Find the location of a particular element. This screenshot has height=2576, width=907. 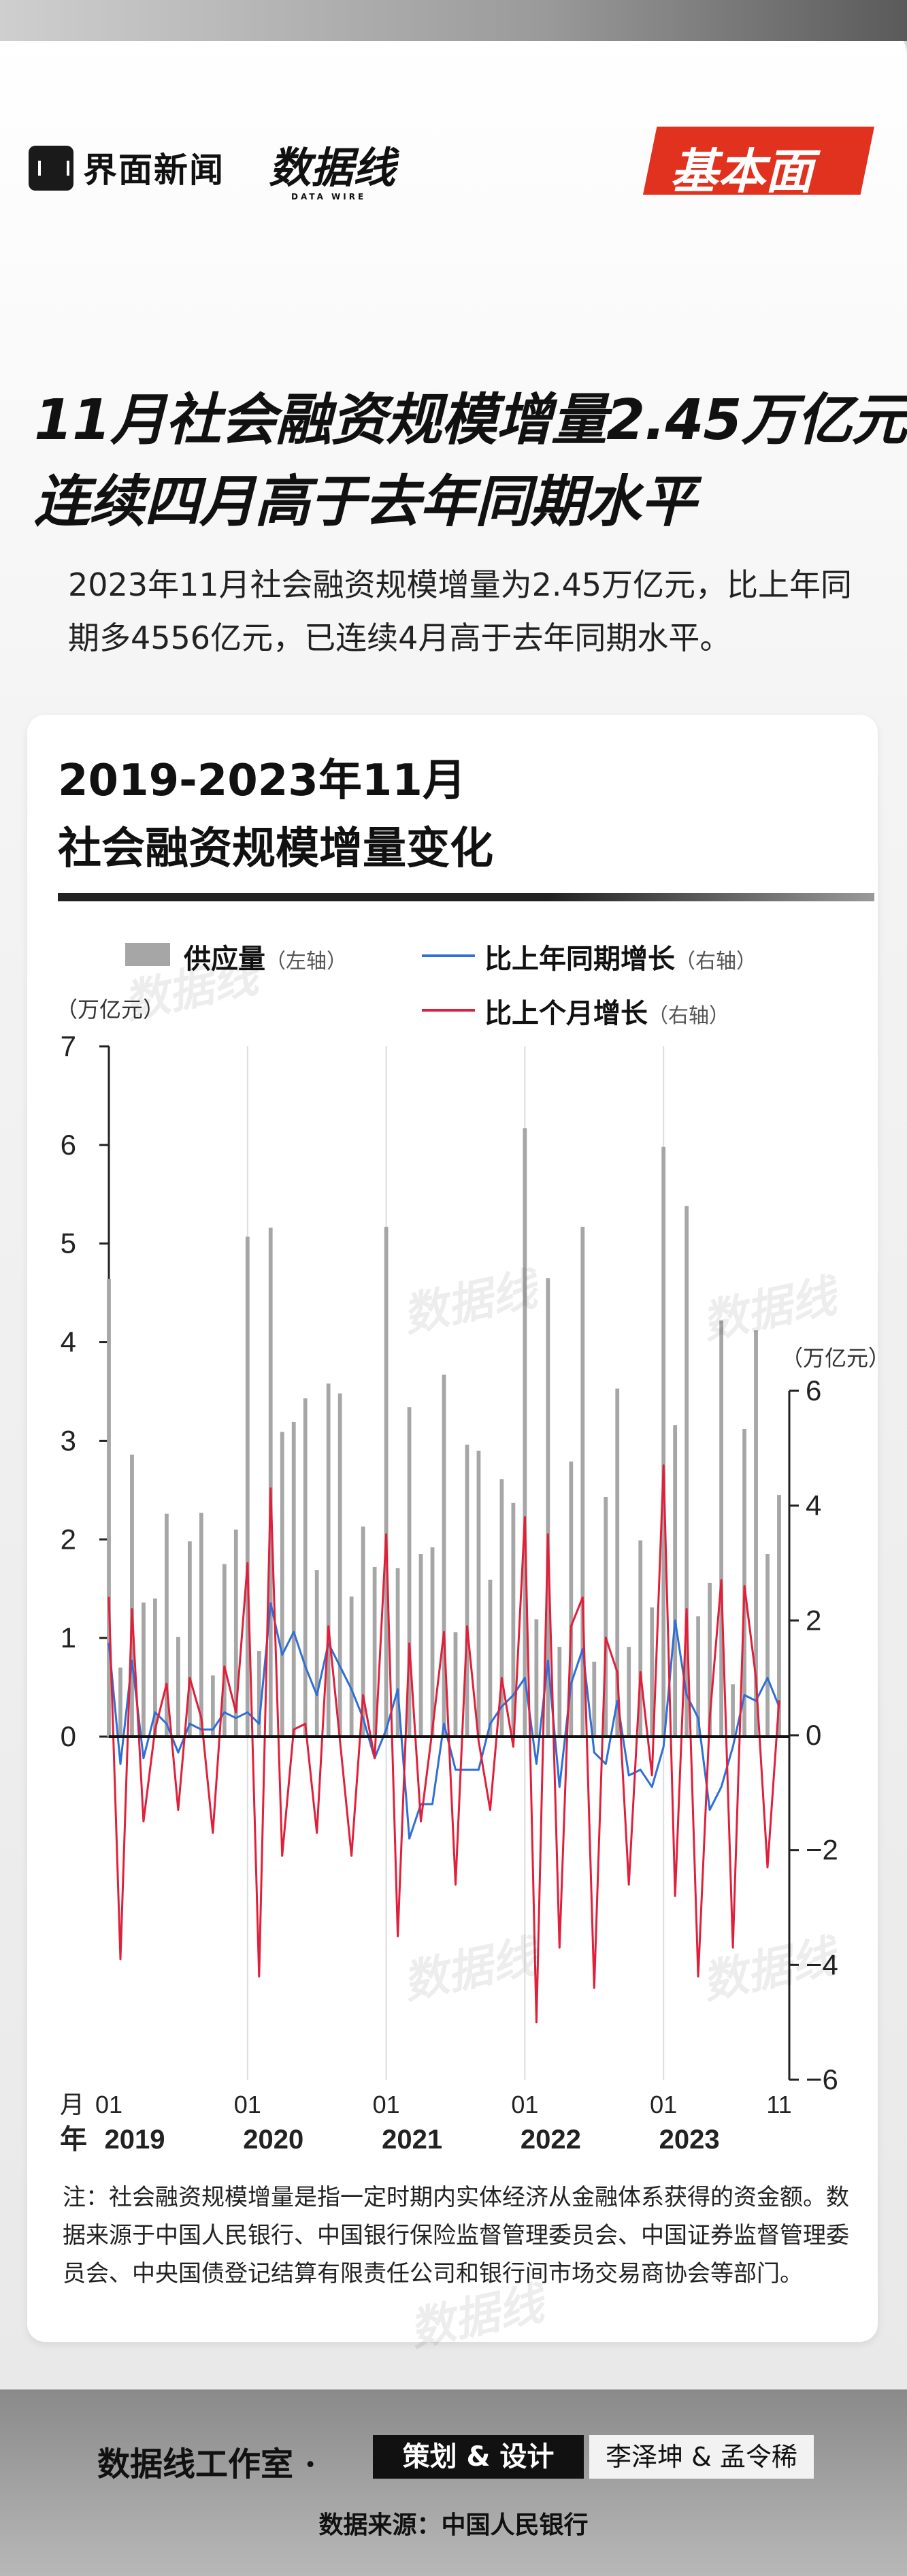

media-logo-text: 界面新闻 is located at coordinates (154, 170).